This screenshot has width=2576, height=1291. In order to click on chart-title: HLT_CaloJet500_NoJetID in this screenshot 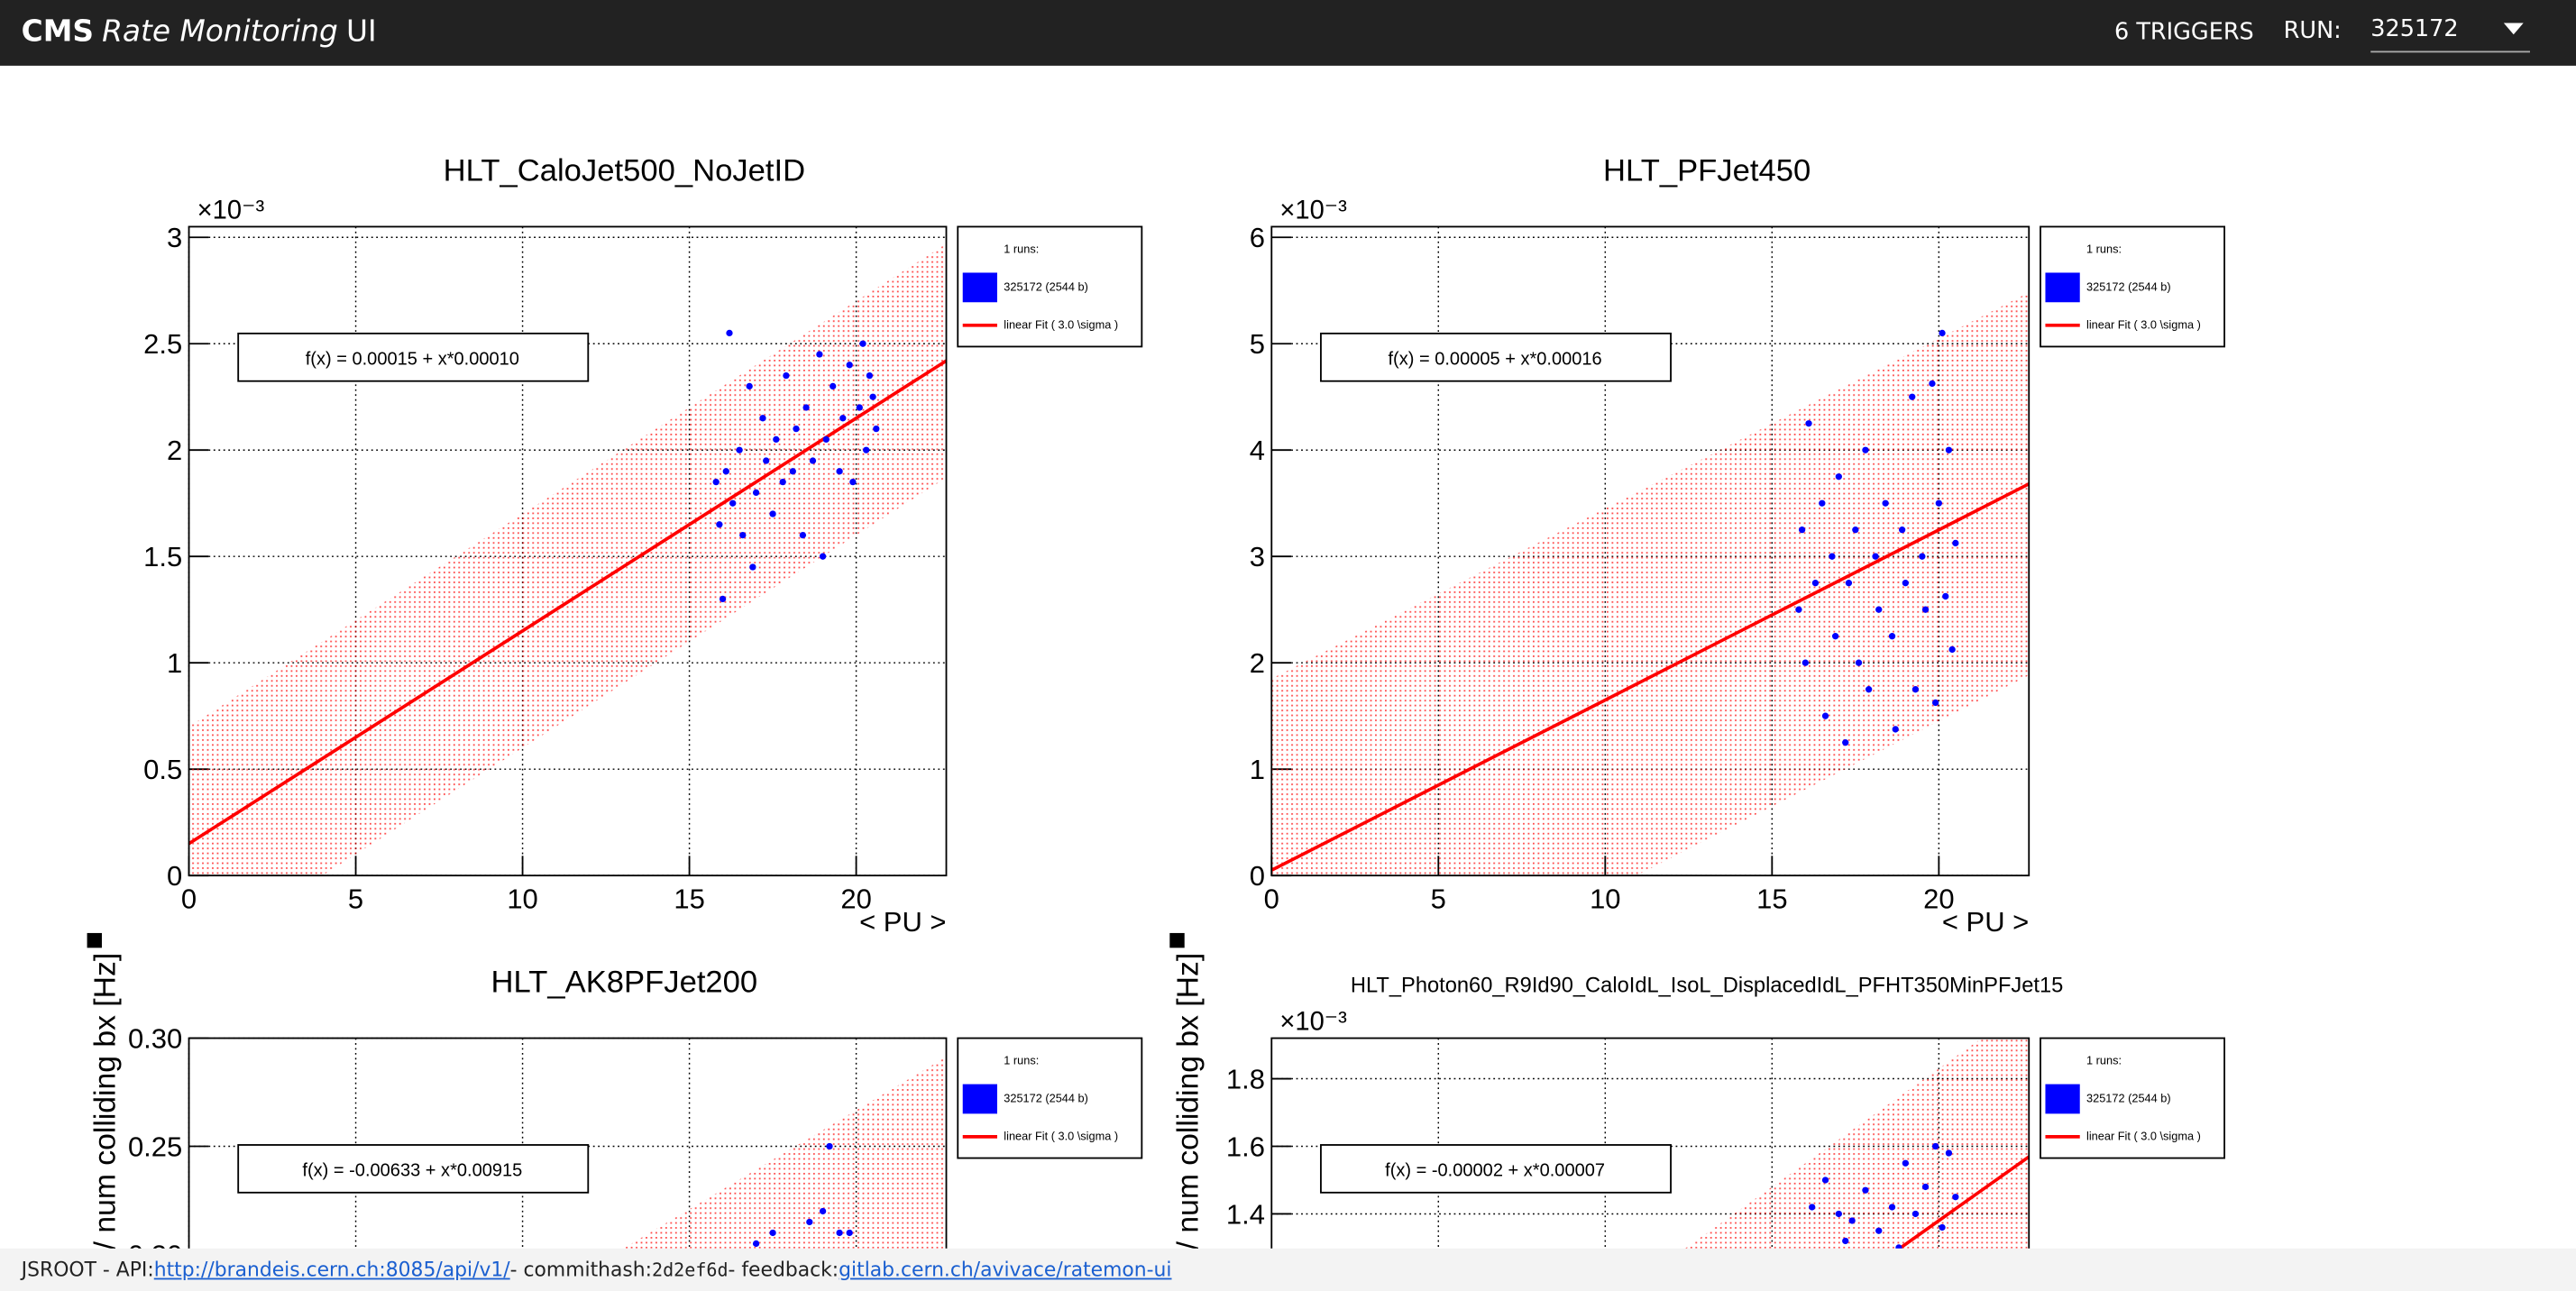, I will do `click(624, 170)`.